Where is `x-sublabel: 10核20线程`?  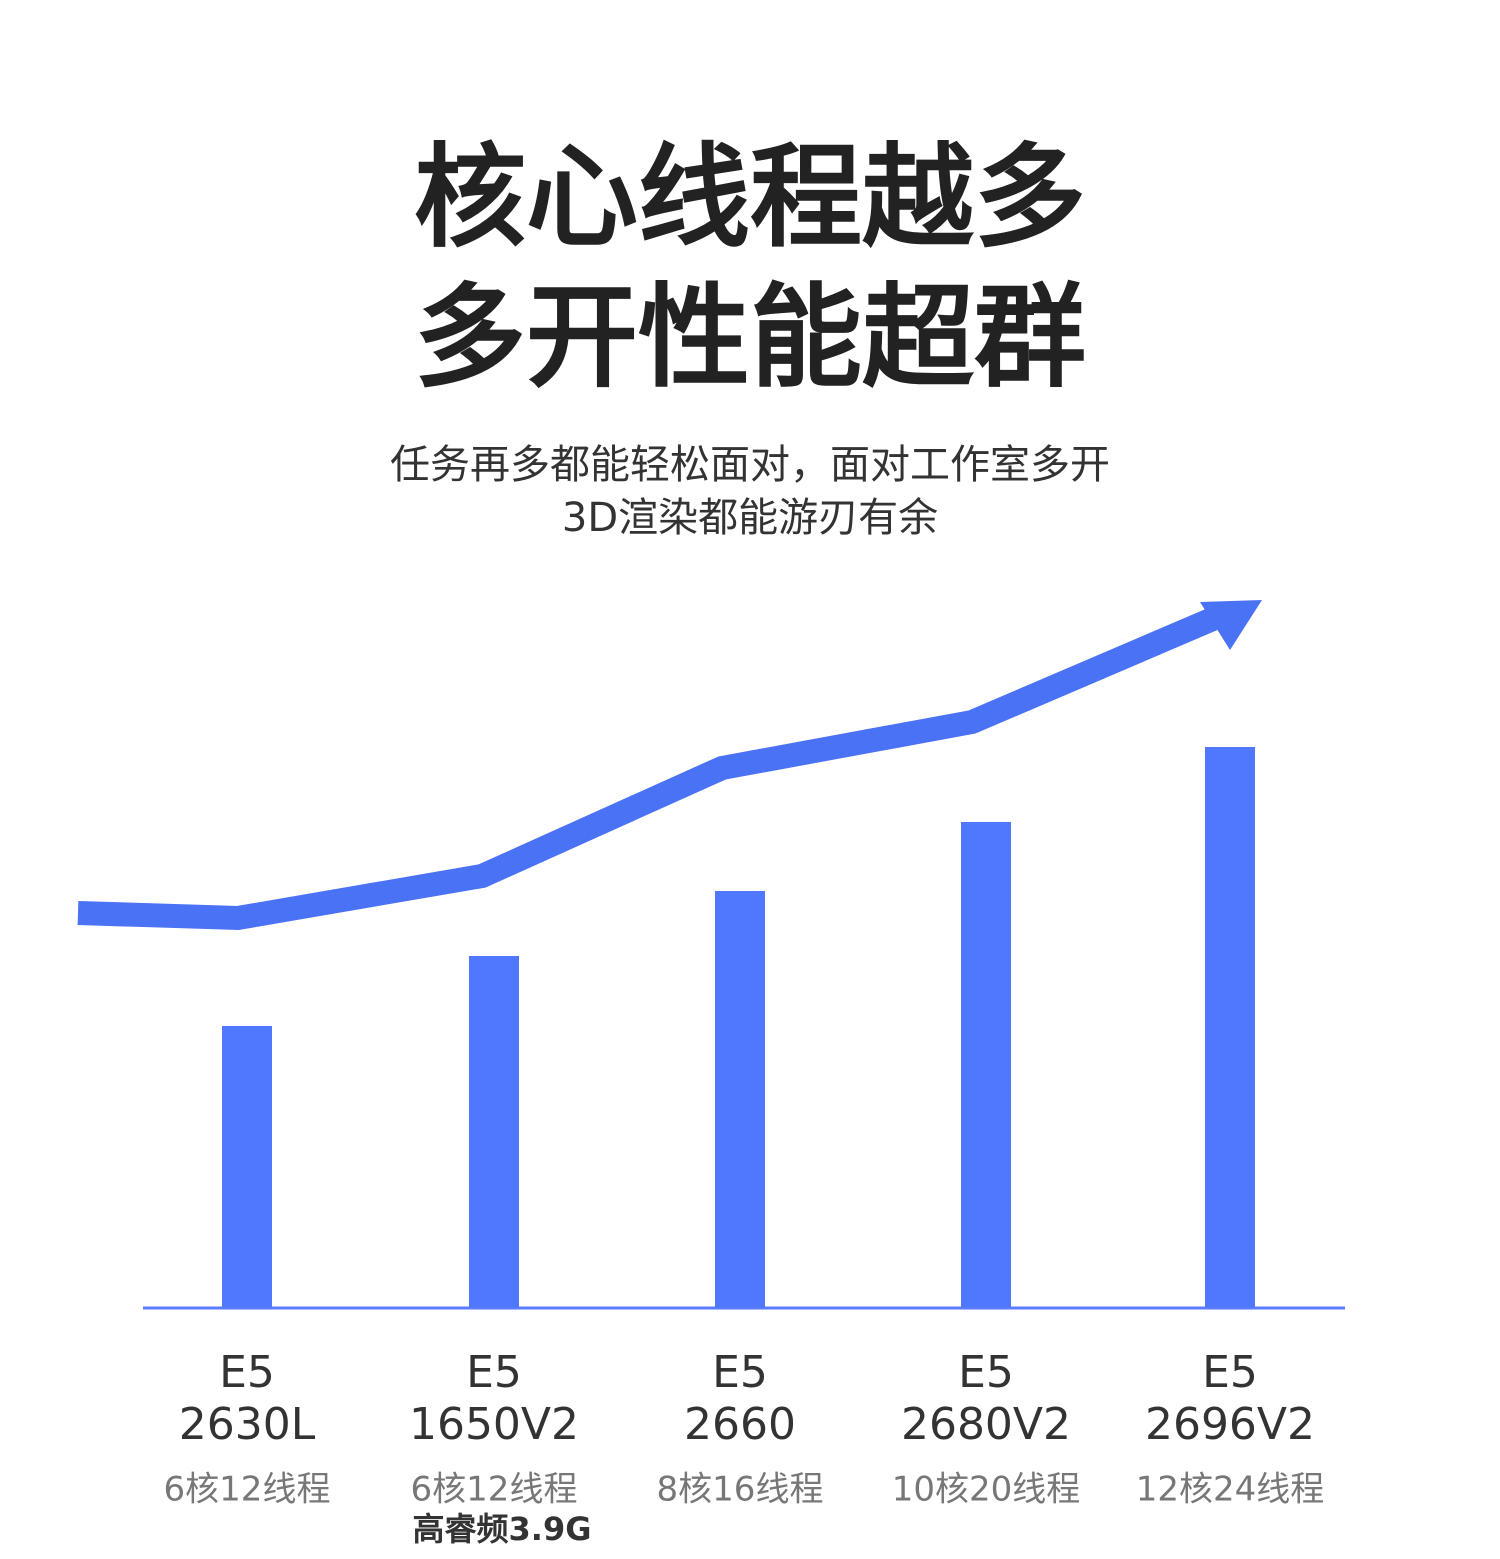 x-sublabel: 10核20线程 is located at coordinates (986, 1490).